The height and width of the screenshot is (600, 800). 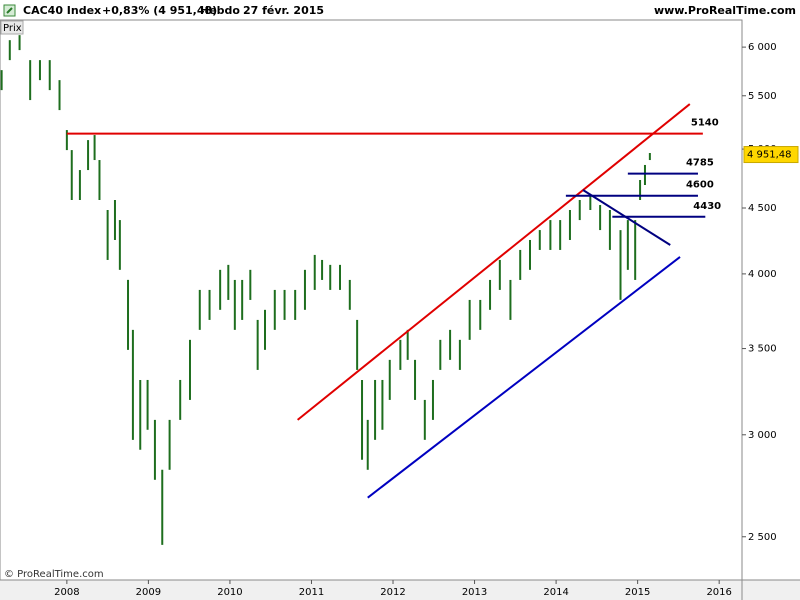 I want to click on change: +0,83% (4 951,48), so click(x=159, y=10).